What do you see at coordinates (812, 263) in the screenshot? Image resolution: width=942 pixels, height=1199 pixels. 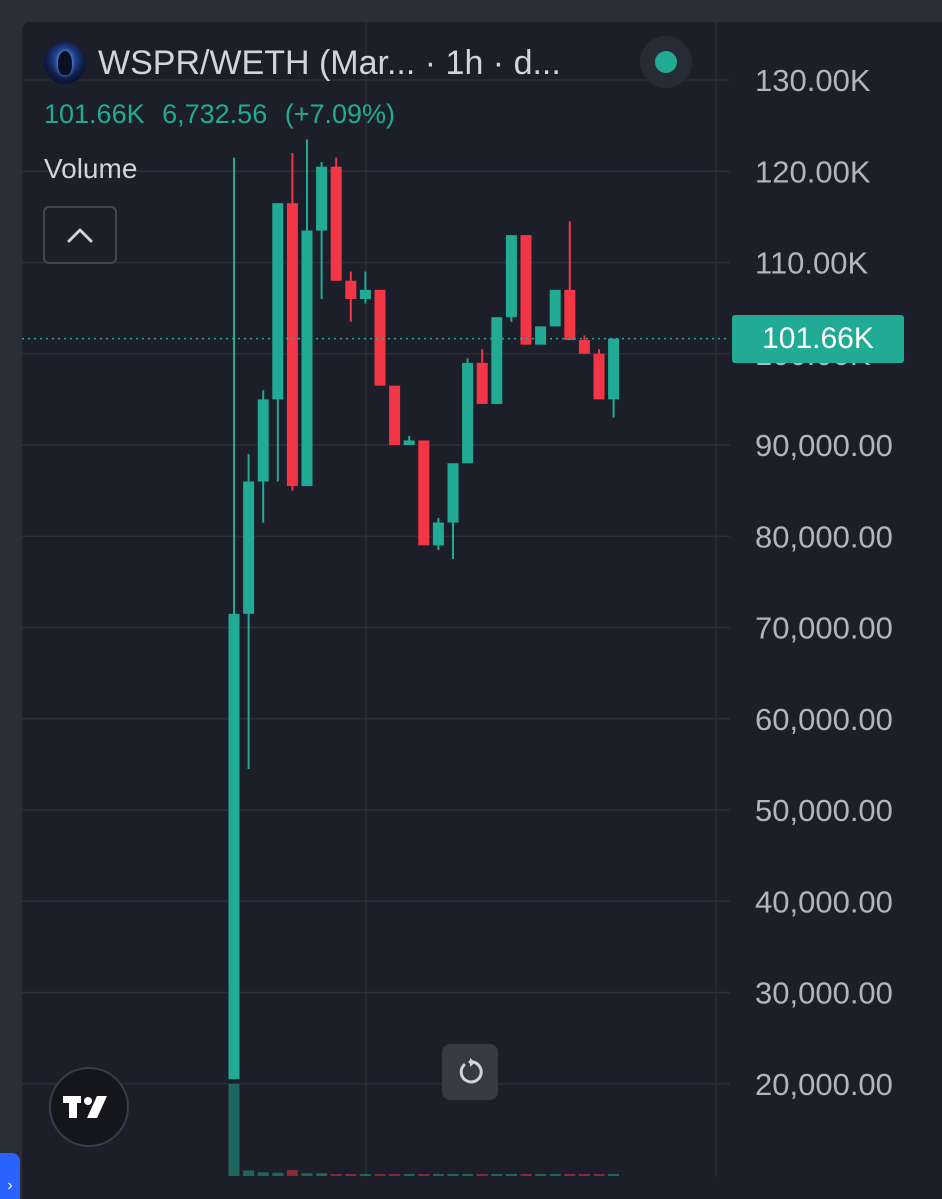 I see `y-tick-label: 110.00K` at bounding box center [812, 263].